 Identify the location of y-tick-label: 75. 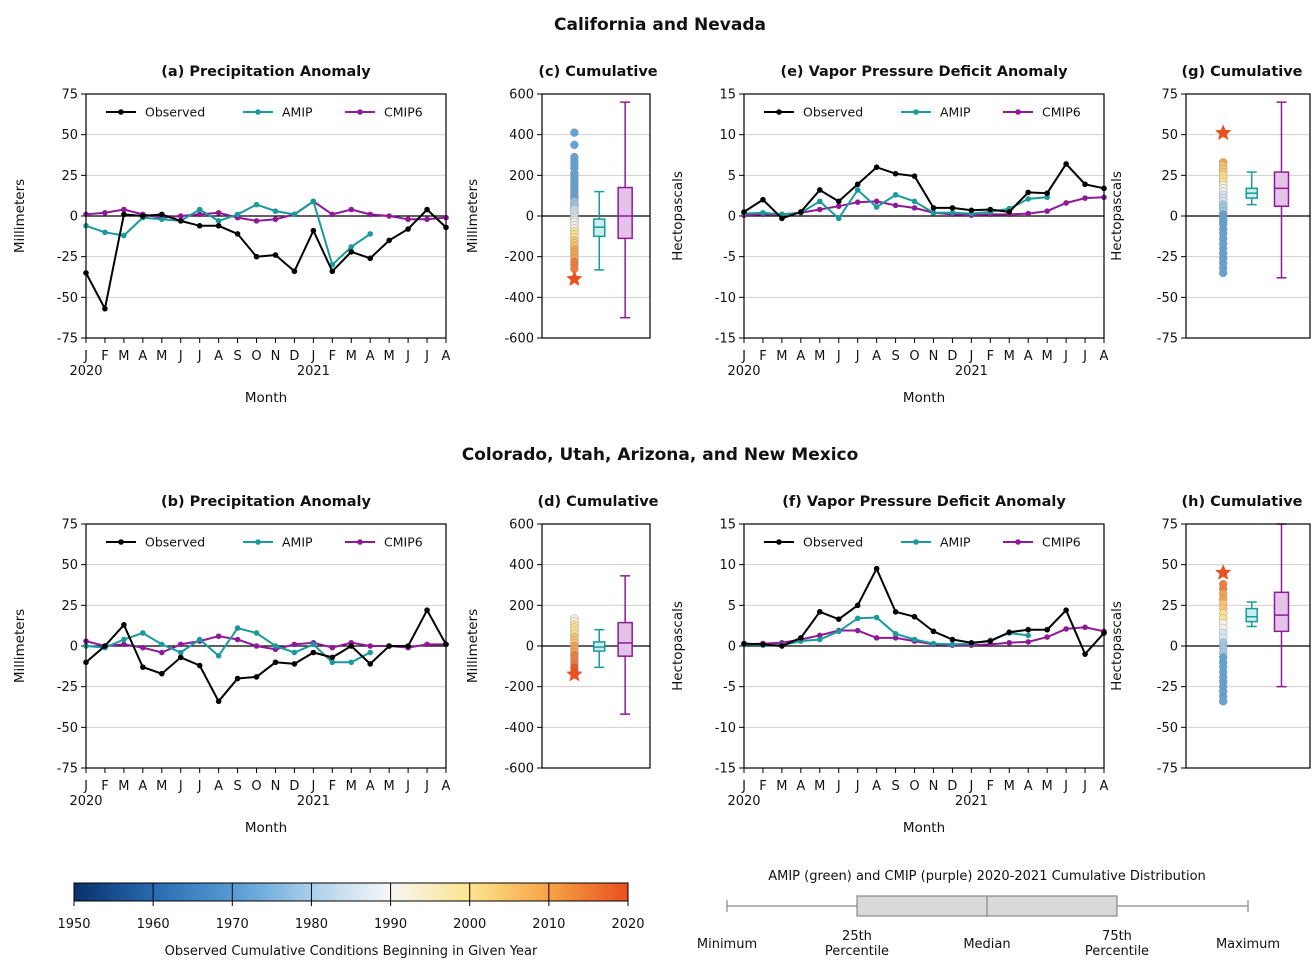
(1169, 525).